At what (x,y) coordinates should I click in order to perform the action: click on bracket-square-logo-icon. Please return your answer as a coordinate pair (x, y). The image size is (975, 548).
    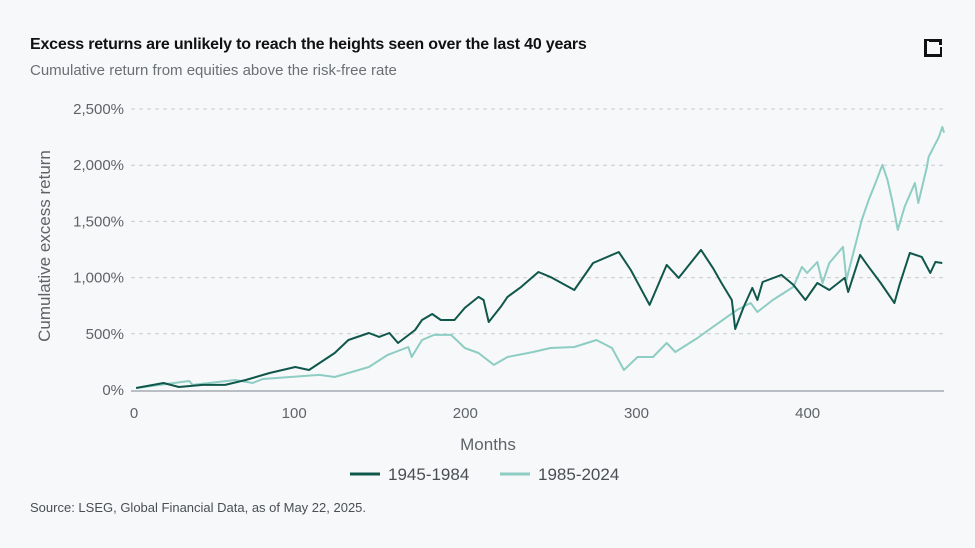
    Looking at the image, I should click on (933, 48).